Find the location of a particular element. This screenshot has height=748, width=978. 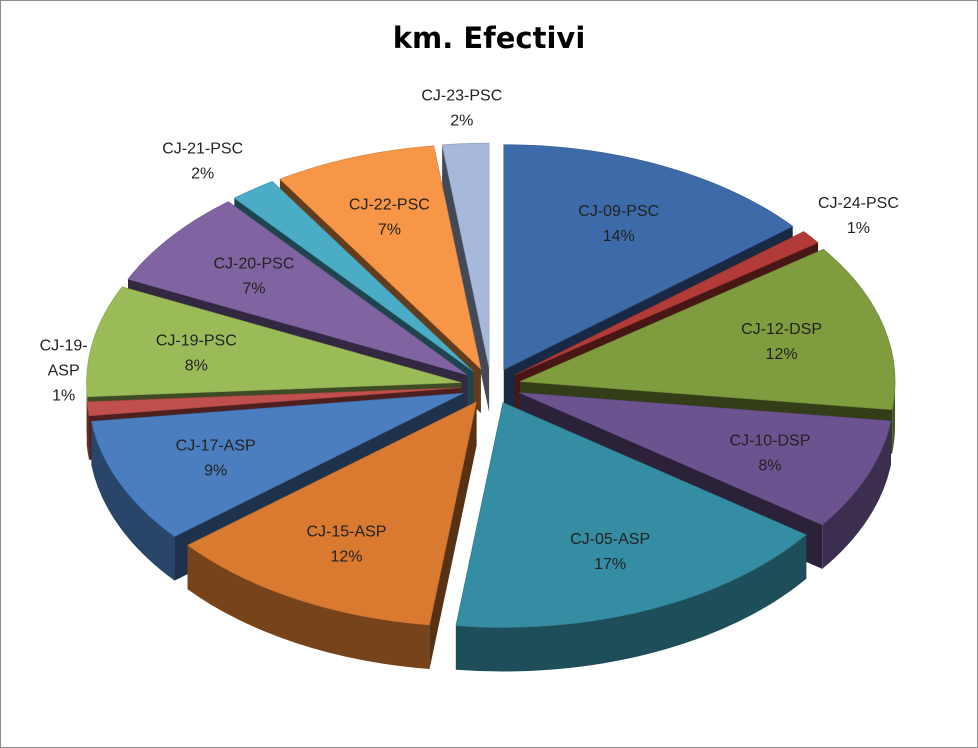

slice-name-label: CJ-19- is located at coordinates (64, 346).